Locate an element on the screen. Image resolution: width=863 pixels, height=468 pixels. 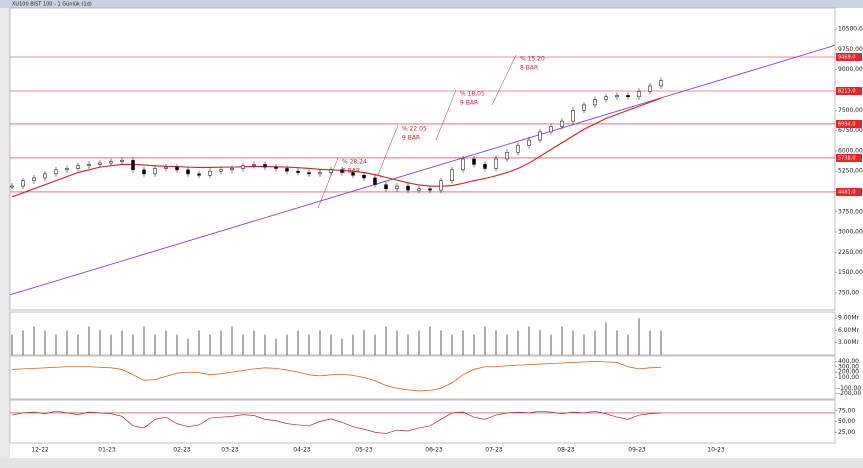
title-bar is located at coordinates (431, 4).